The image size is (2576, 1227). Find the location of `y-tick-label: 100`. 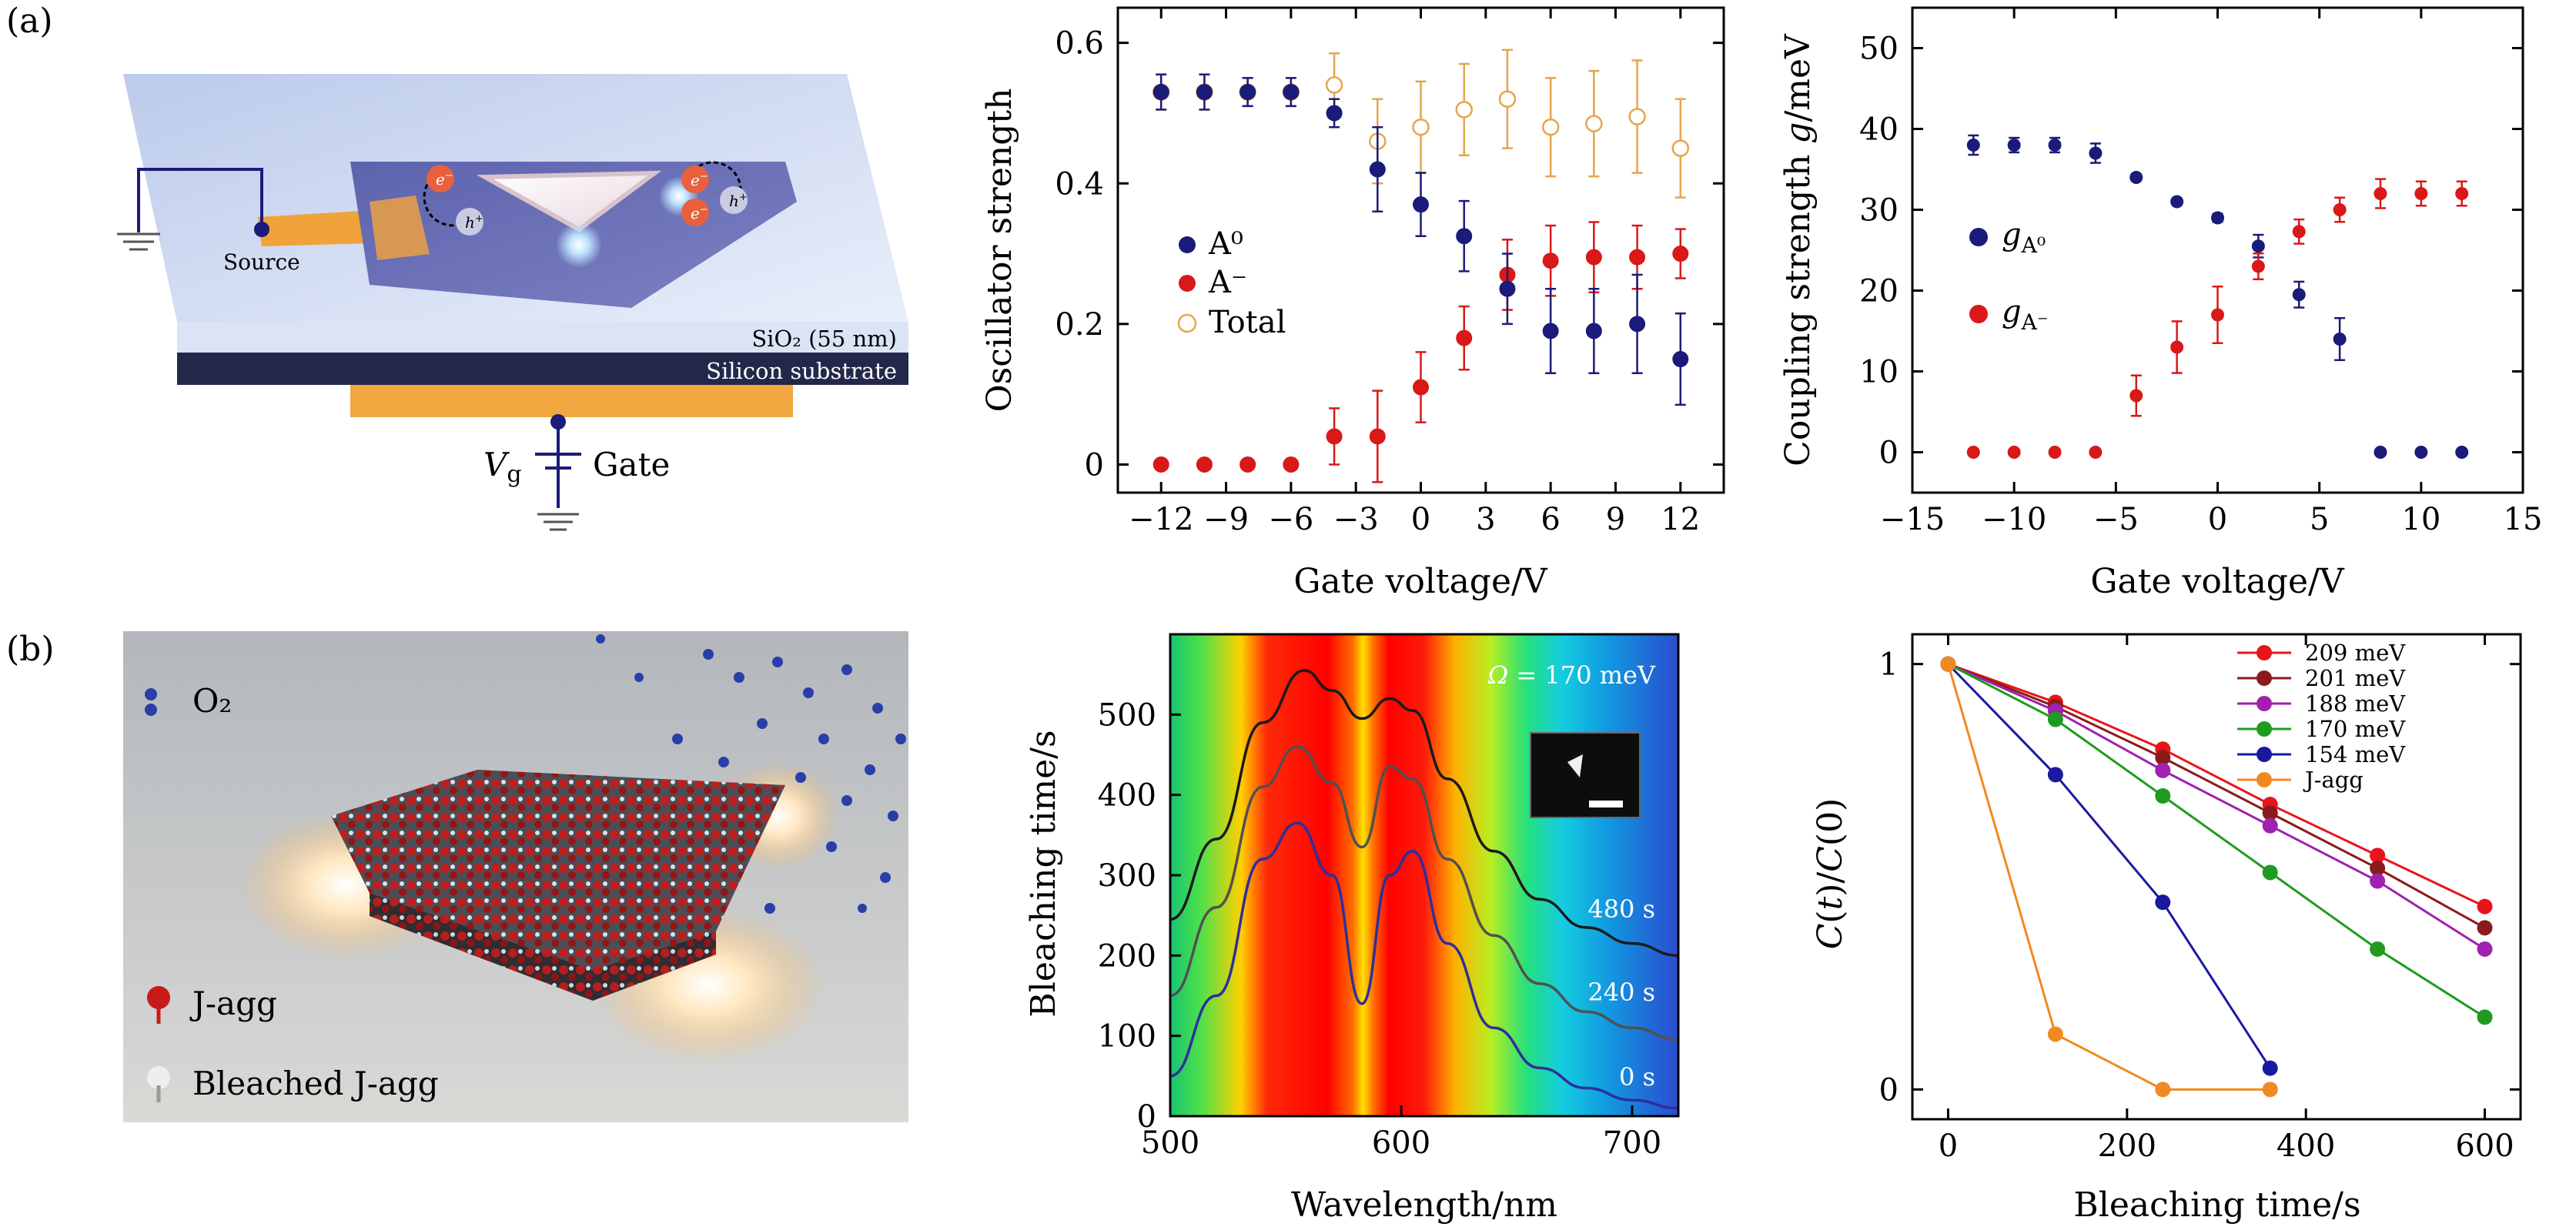

y-tick-label: 100 is located at coordinates (1127, 1037).